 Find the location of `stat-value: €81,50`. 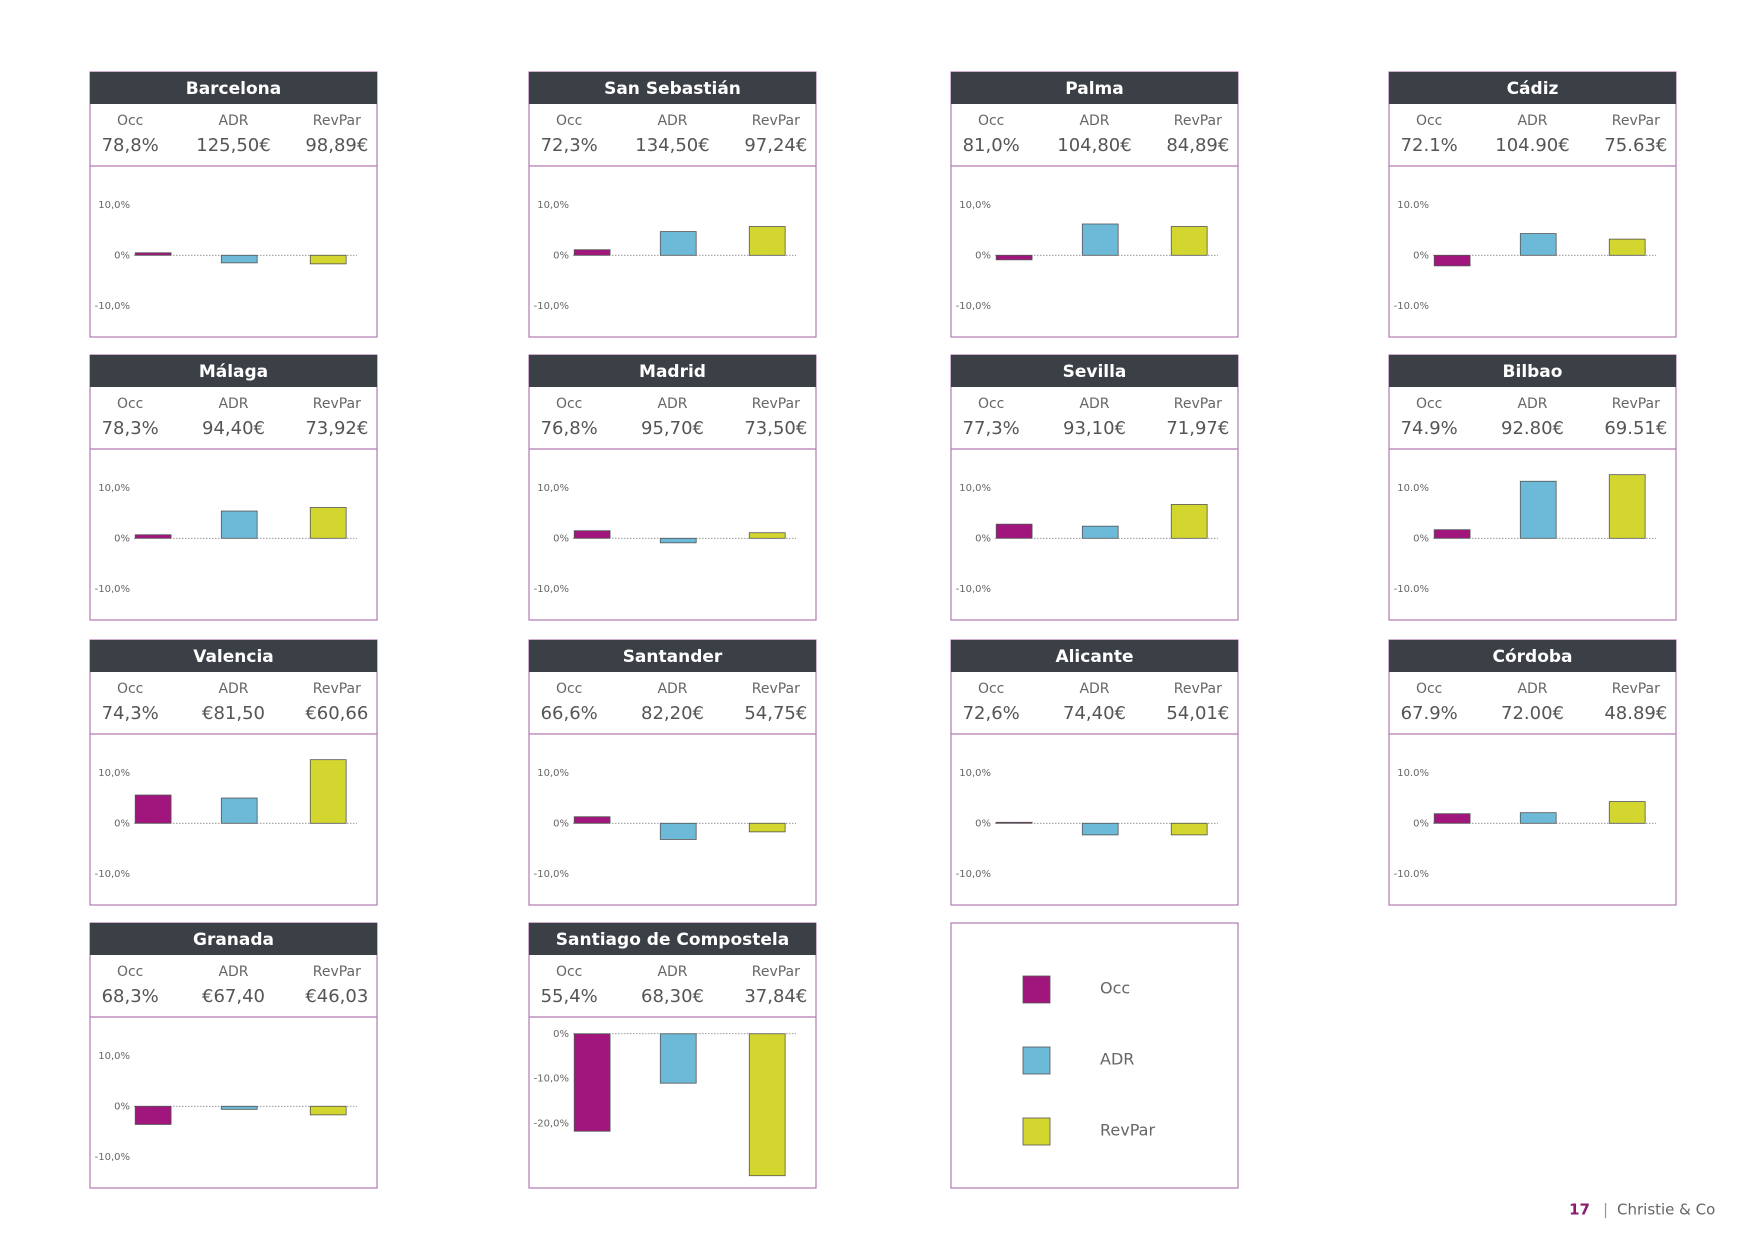

stat-value: €81,50 is located at coordinates (233, 713).